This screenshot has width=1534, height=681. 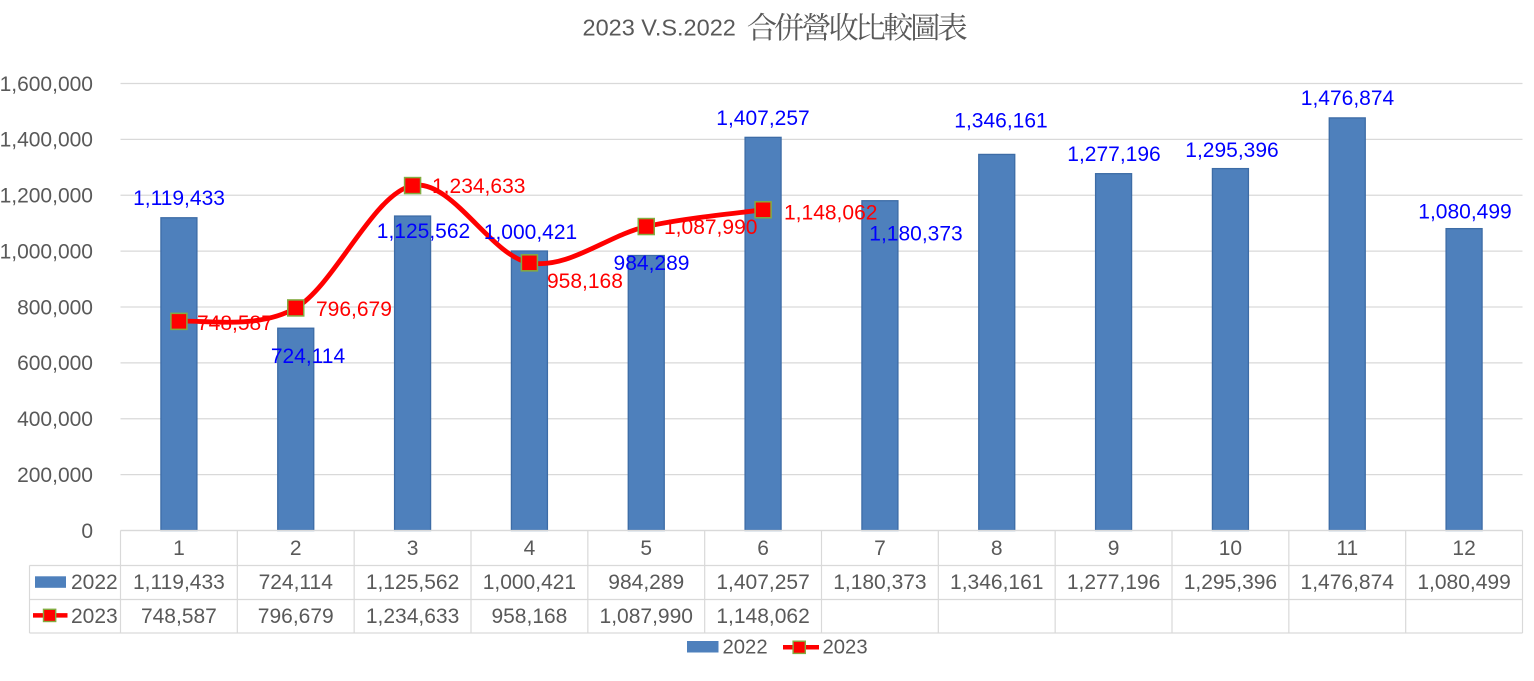 I want to click on svg-text: 12, so click(x=1463, y=548).